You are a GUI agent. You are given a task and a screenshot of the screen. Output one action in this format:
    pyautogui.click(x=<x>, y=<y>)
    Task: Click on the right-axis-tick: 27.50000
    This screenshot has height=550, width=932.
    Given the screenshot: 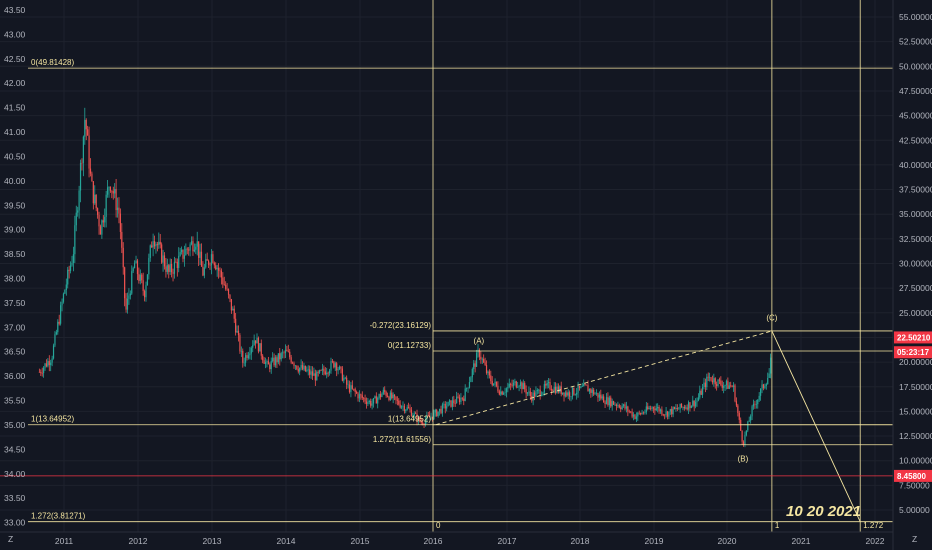 What is the action you would take?
    pyautogui.click(x=915, y=288)
    